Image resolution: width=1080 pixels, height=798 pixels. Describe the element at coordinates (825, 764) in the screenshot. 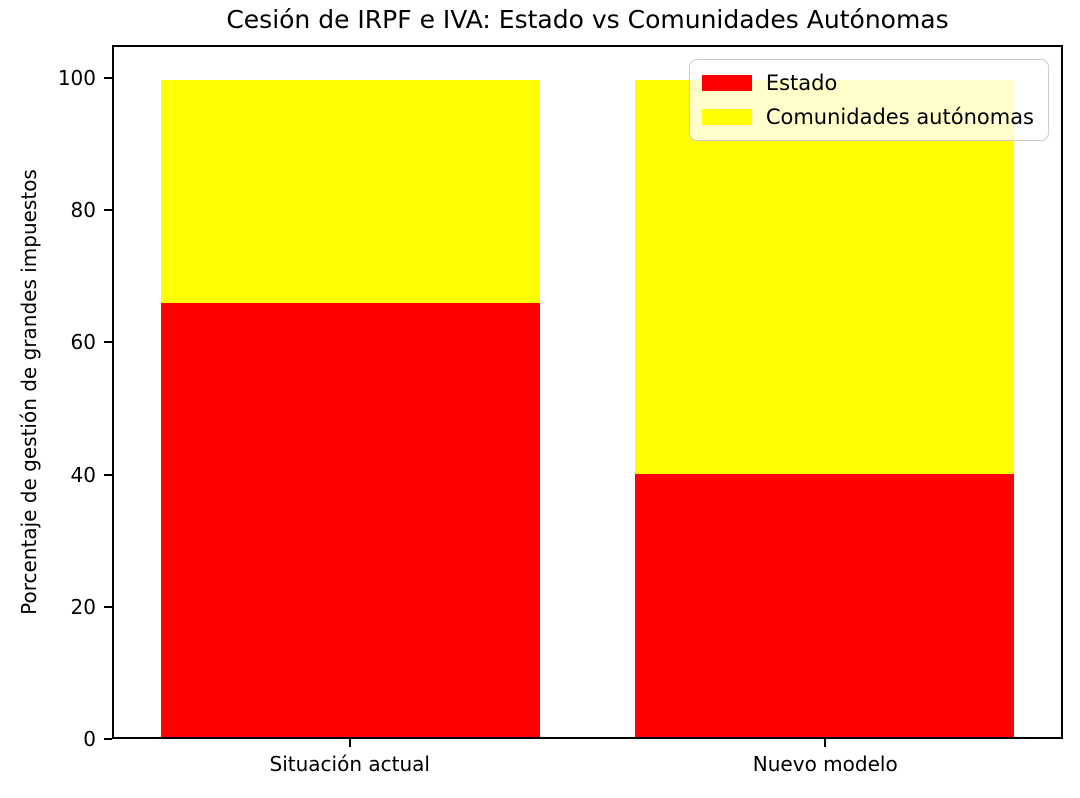

I see `x-tick-label-nuevo-modelo: Nuevo modelo` at that location.